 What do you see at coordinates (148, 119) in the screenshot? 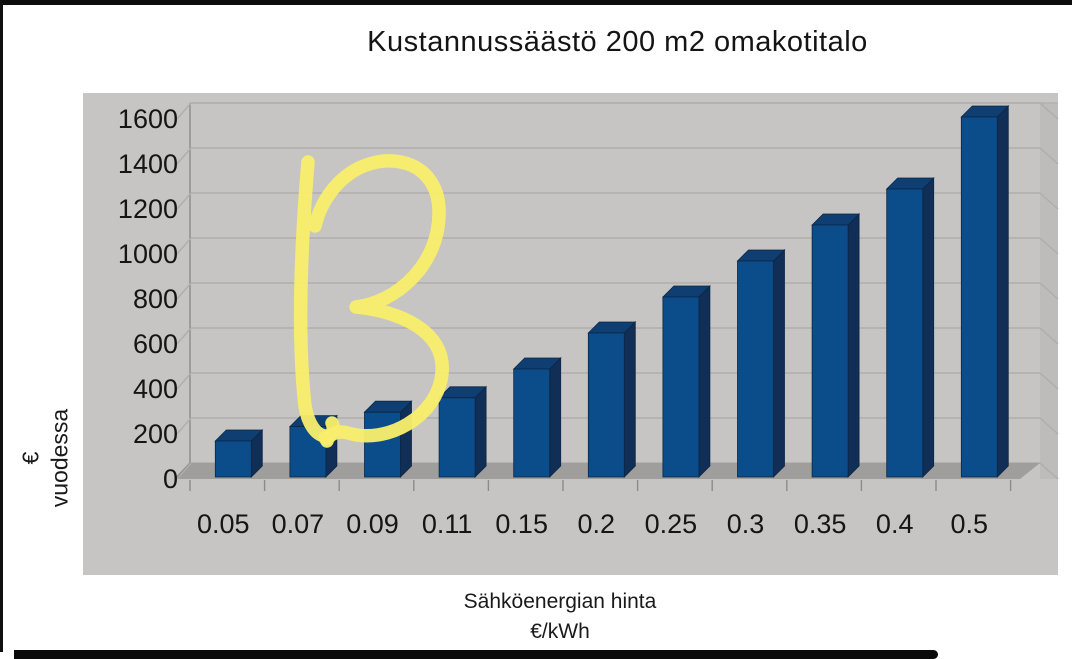
I see `y-tick-label: 1600` at bounding box center [148, 119].